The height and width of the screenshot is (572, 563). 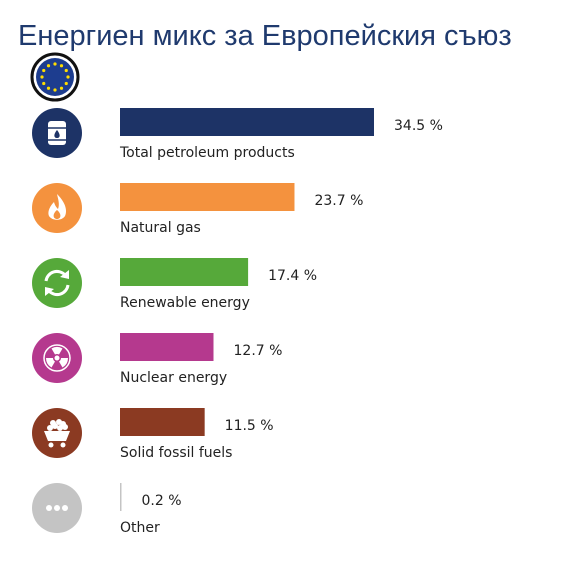 I want to click on value-label: 11.5 %, so click(x=249, y=426).